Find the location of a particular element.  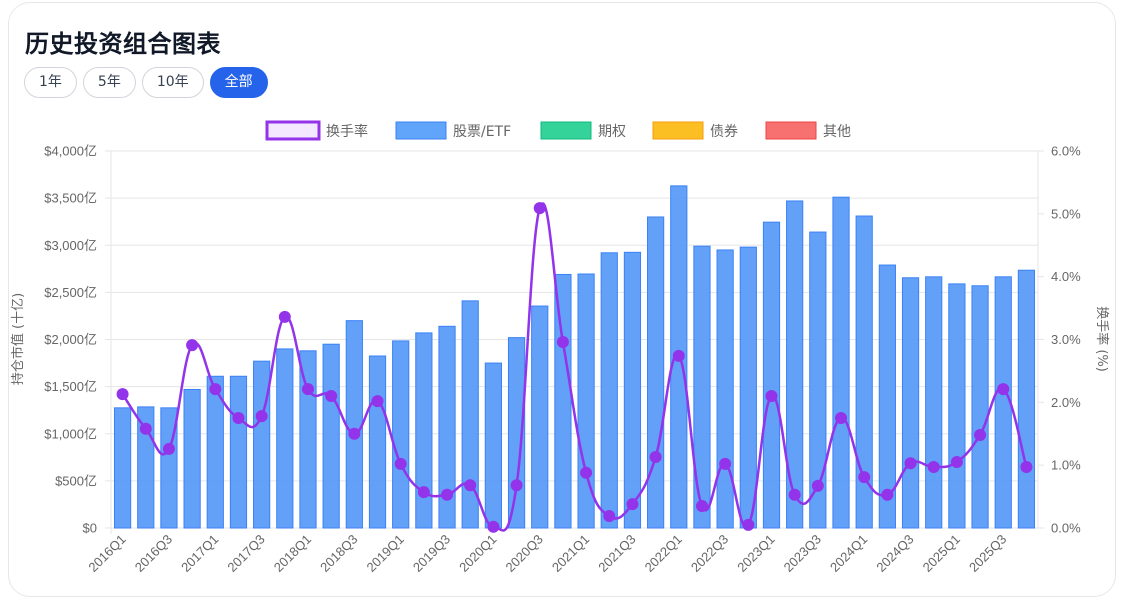

range-button-5y: 5年 is located at coordinates (109, 82).